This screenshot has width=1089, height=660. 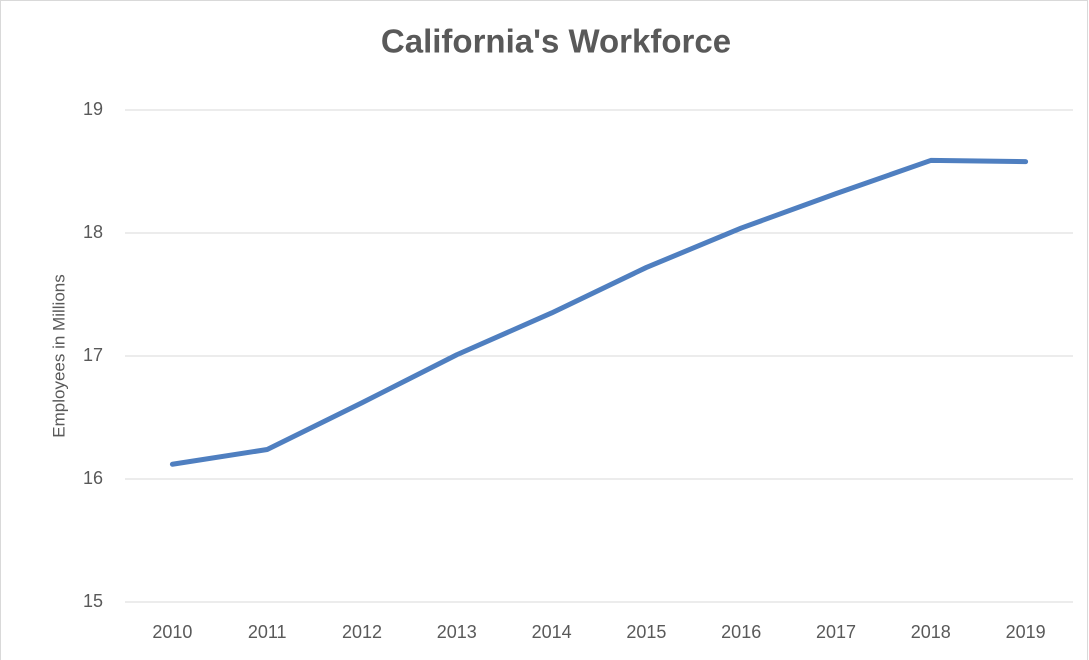 I want to click on y-tick-label: 17, so click(x=93, y=355).